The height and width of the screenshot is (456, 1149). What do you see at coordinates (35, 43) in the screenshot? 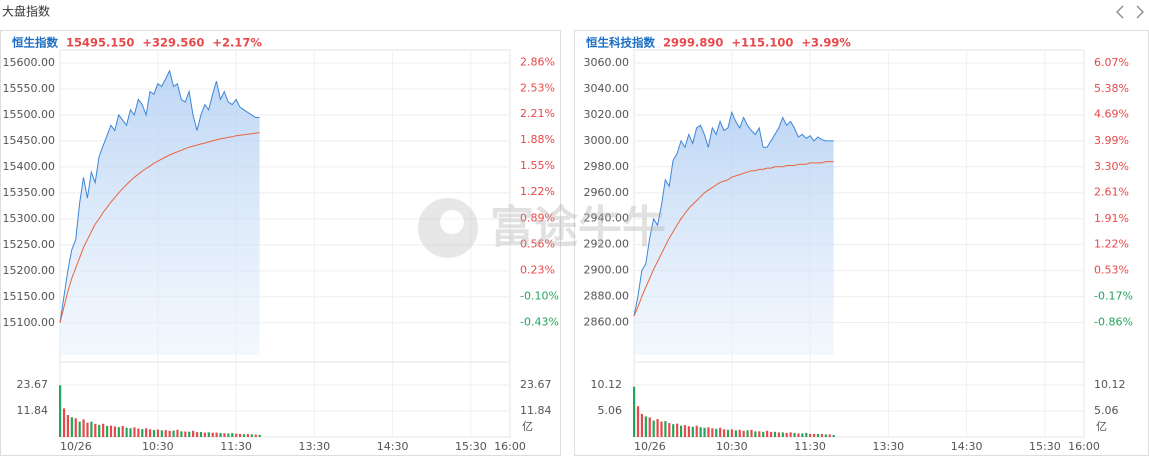
I see `index-name: 恒生指数` at bounding box center [35, 43].